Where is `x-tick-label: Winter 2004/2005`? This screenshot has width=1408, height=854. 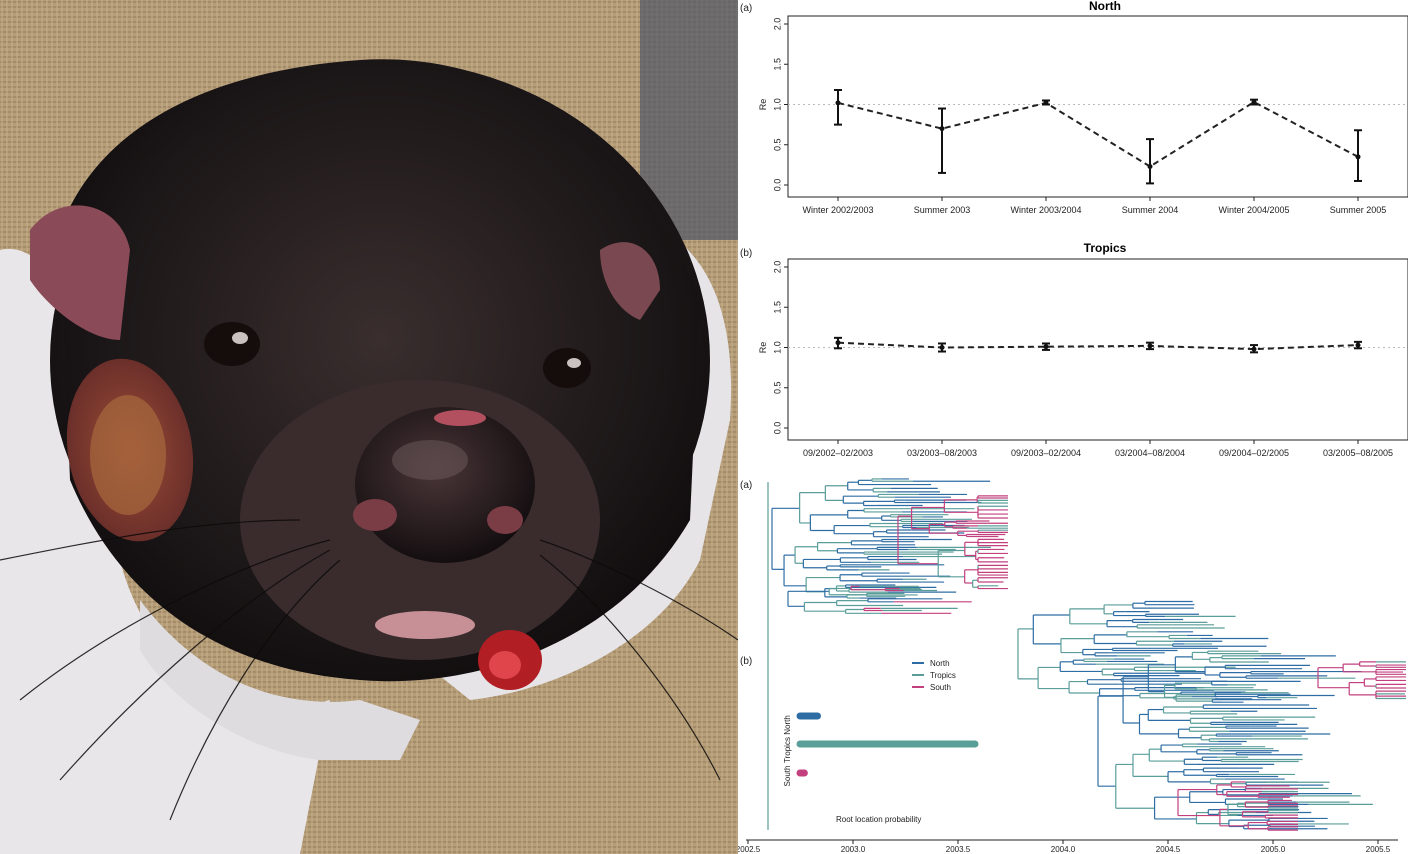
x-tick-label: Winter 2004/2005 is located at coordinates (1253, 210).